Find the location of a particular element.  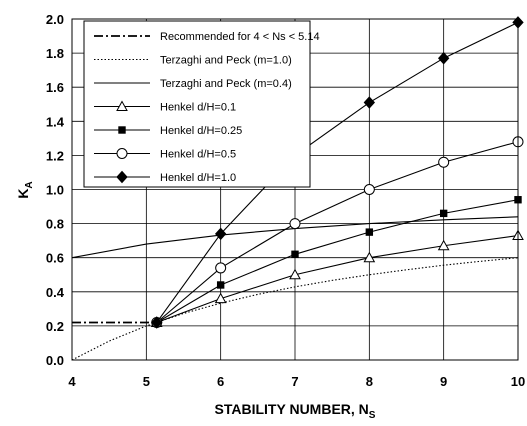

legend-label: Henkel d/H=0.25 is located at coordinates (201, 131).